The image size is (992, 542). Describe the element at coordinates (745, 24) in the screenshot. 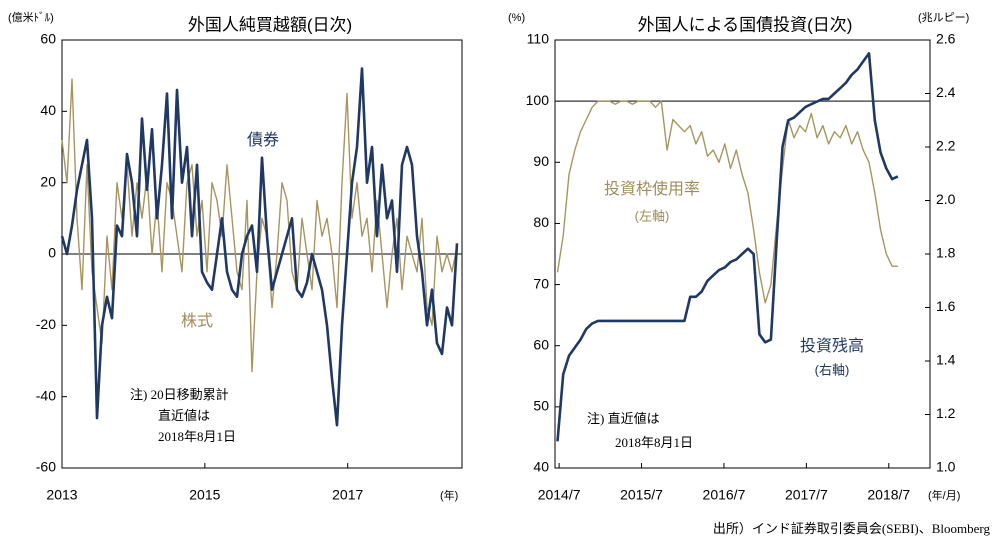

I see `chart-title: 外国人による国債投資(日次)` at that location.